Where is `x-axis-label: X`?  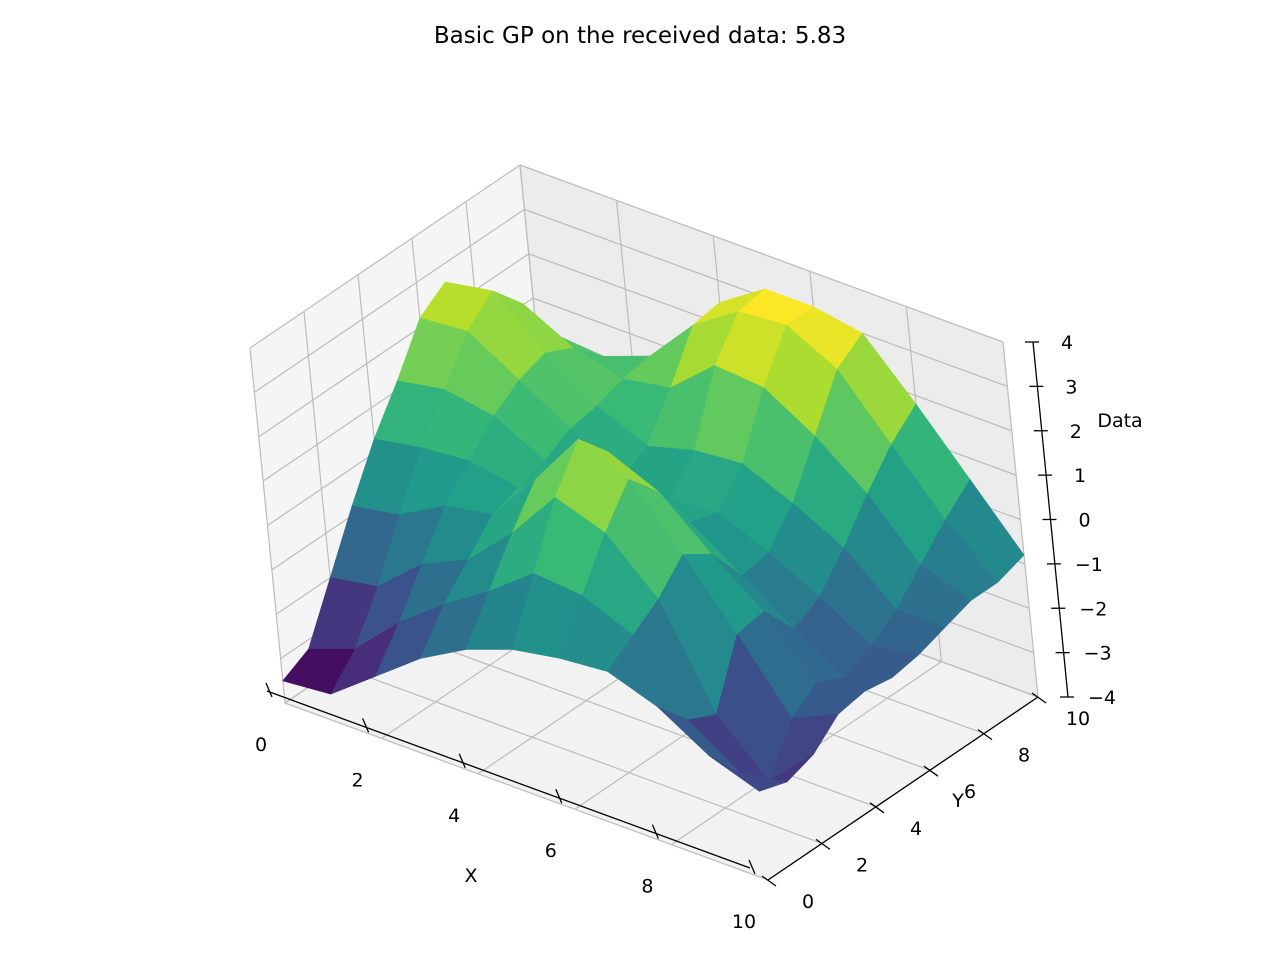 x-axis-label: X is located at coordinates (470, 876).